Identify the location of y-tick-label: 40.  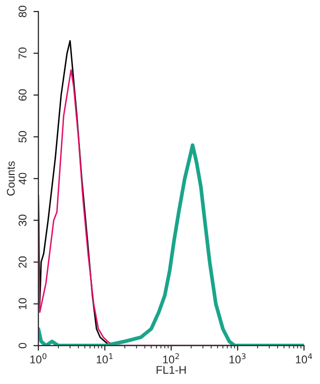
(22, 178).